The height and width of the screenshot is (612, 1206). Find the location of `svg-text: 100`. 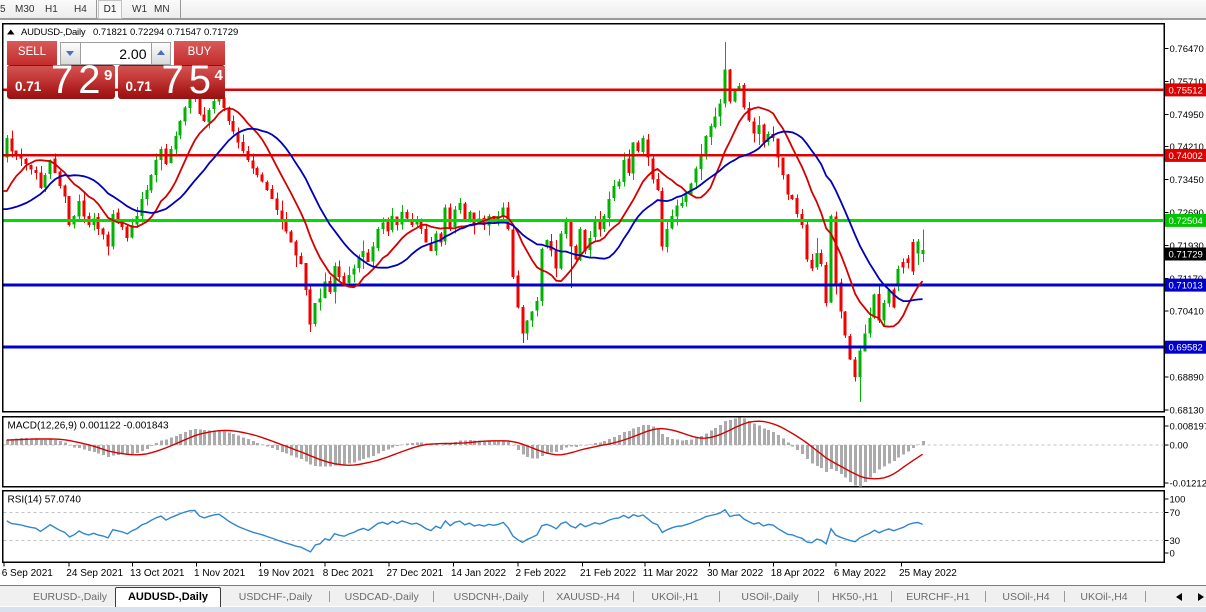

svg-text: 100 is located at coordinates (1178, 500).